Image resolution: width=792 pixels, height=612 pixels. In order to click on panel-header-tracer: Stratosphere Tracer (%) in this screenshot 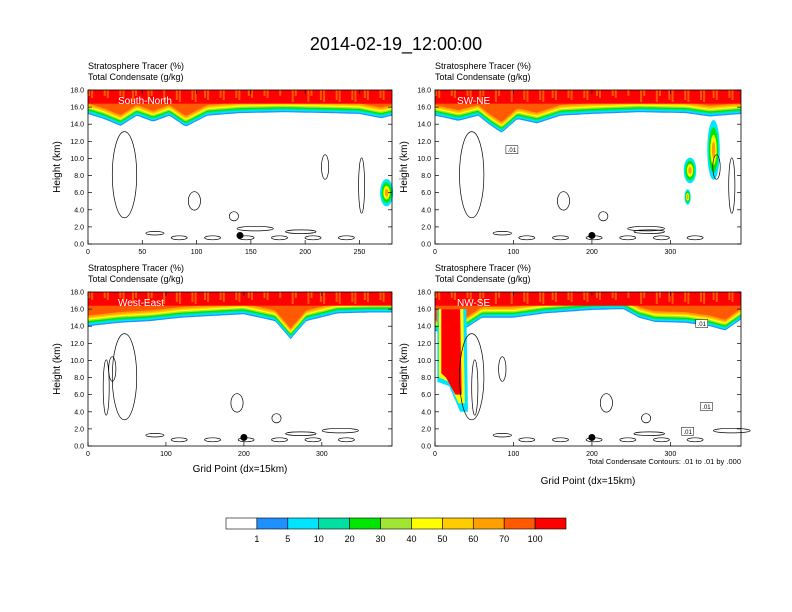, I will do `click(483, 66)`.